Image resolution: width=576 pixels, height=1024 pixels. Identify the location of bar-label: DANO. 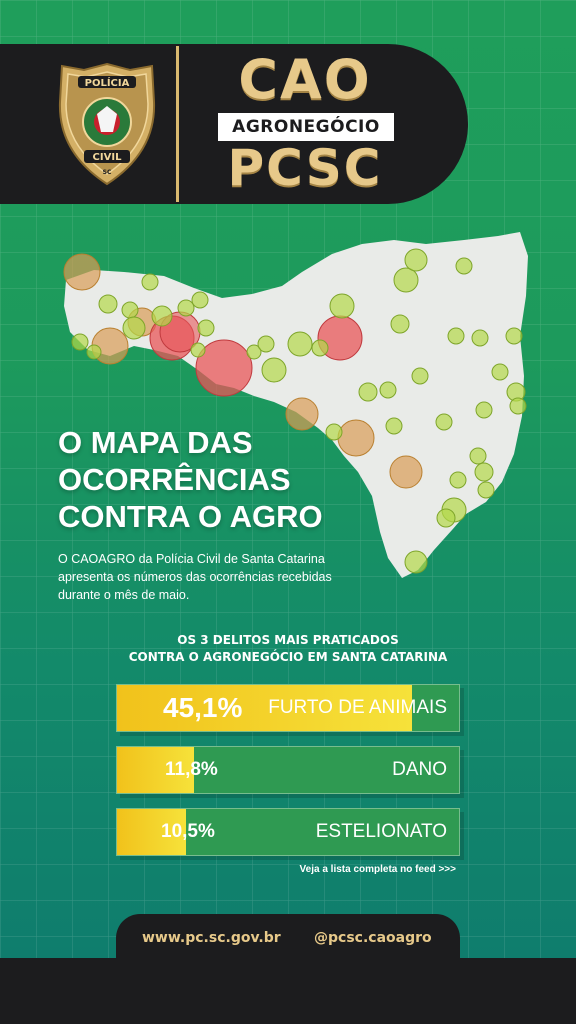
(419, 769).